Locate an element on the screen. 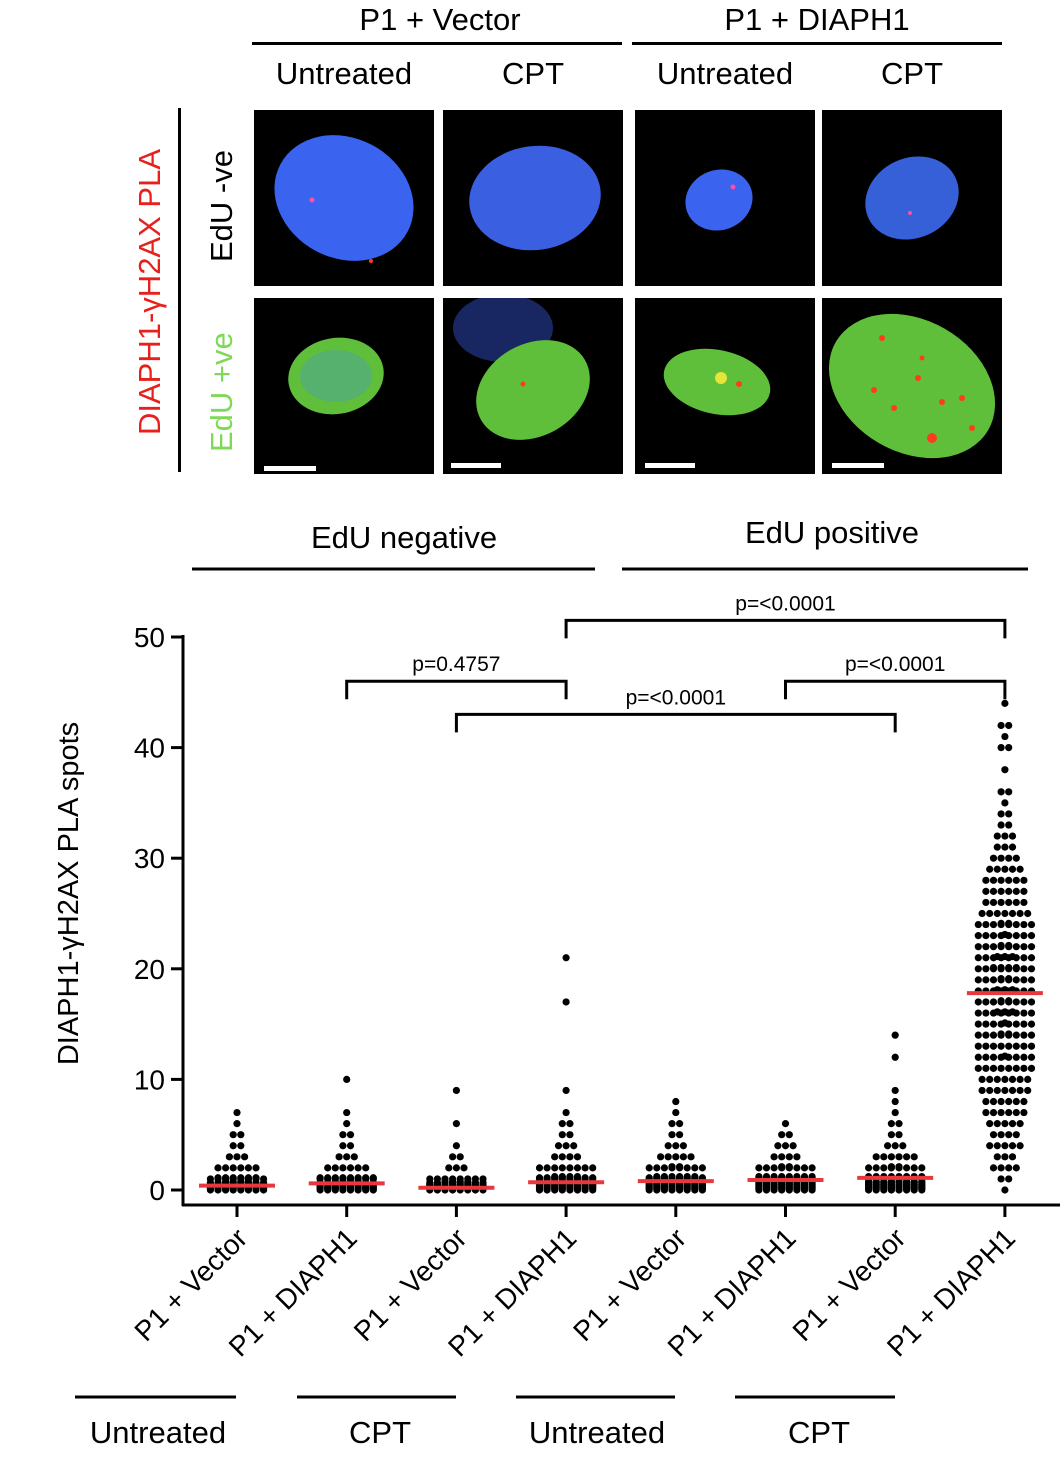 This screenshot has width=1064, height=1460. p-value-label: p=<0.0001 is located at coordinates (785, 603).